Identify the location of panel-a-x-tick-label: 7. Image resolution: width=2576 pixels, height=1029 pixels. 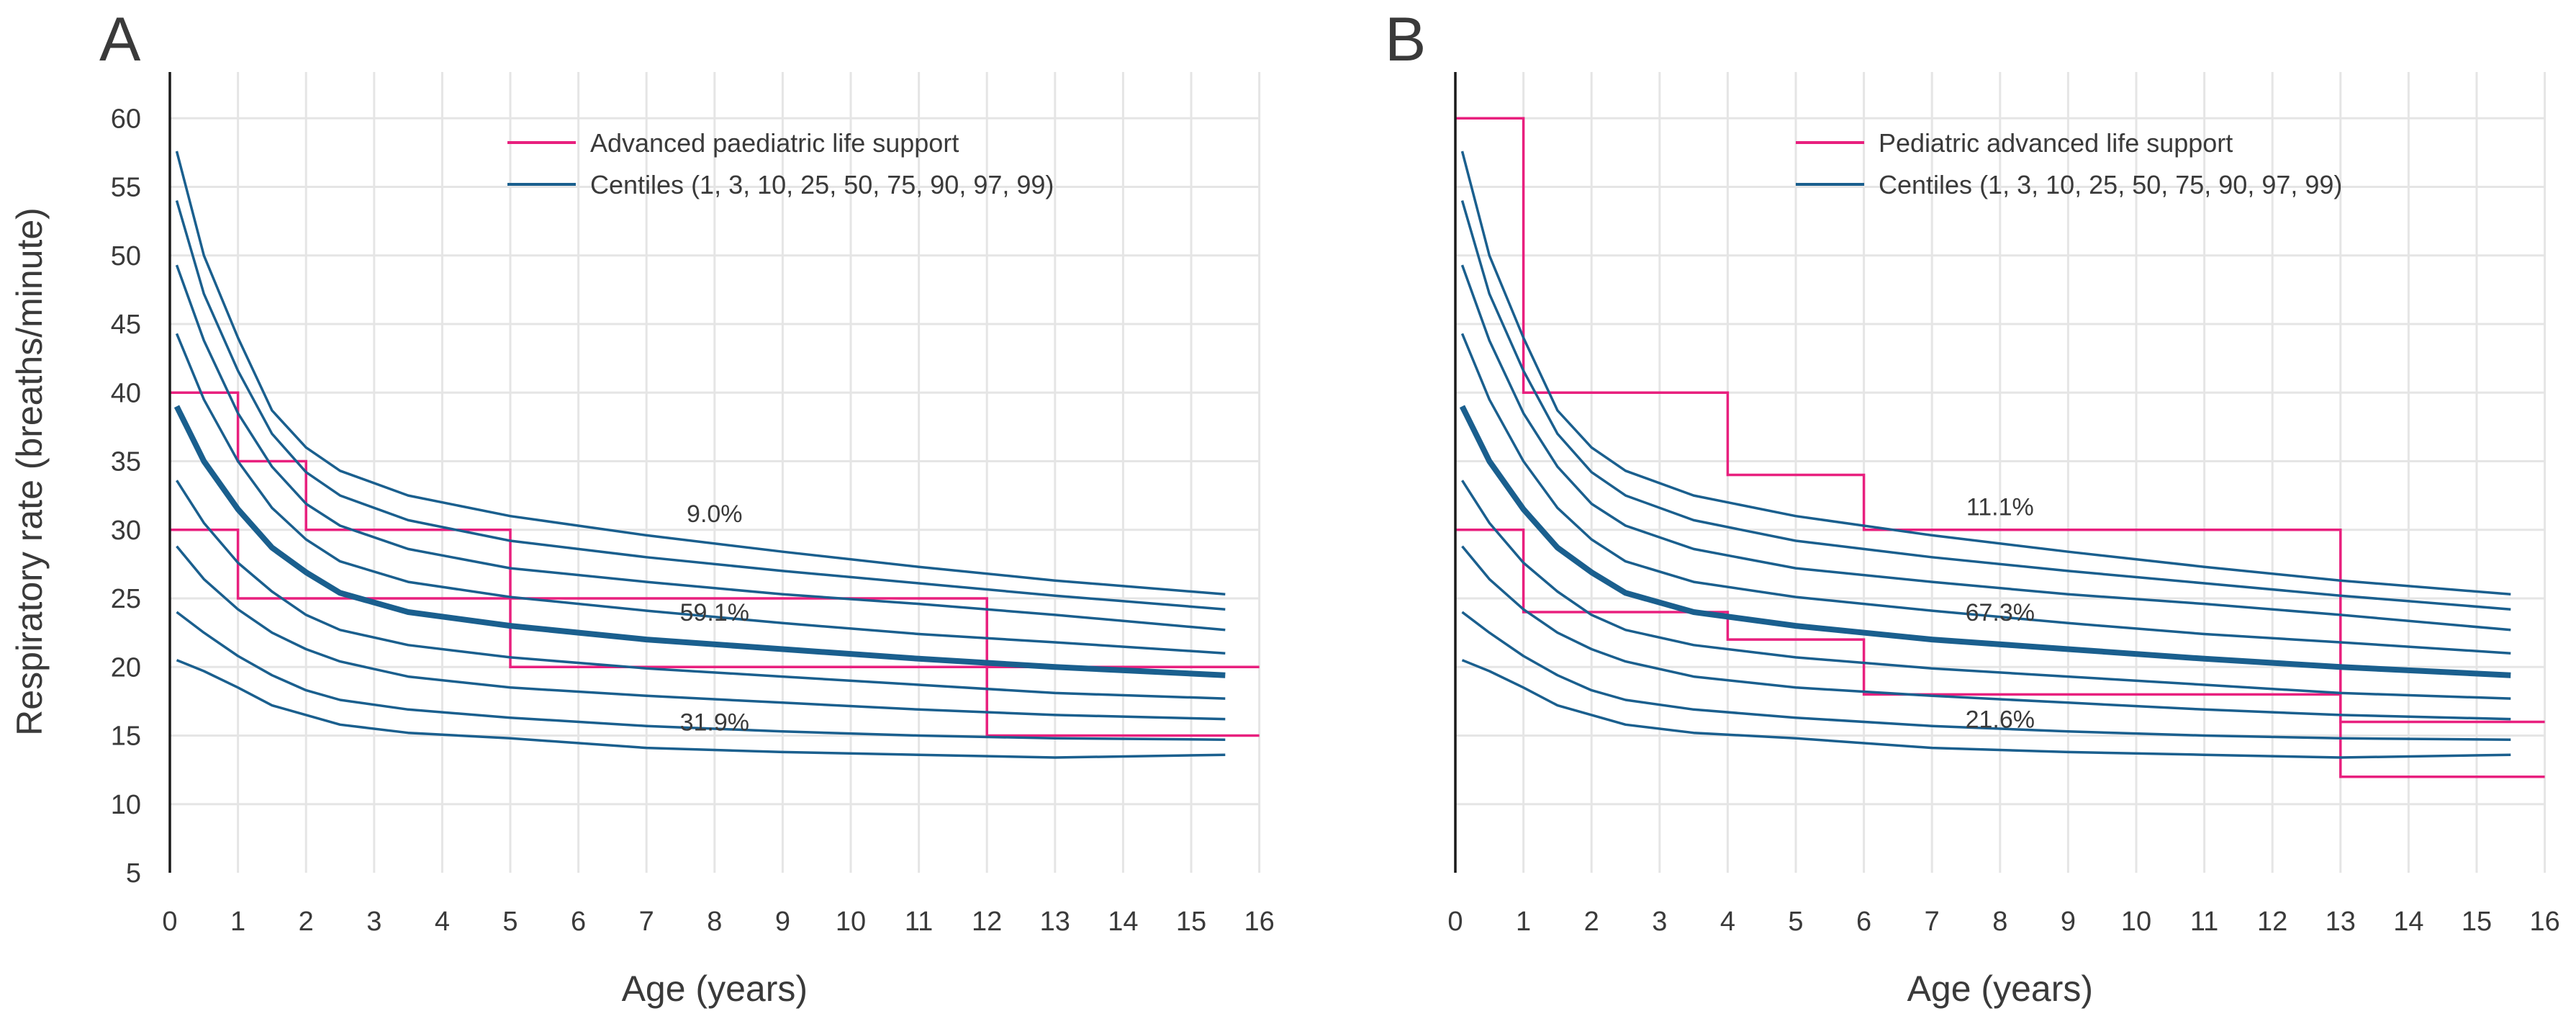
(646, 922).